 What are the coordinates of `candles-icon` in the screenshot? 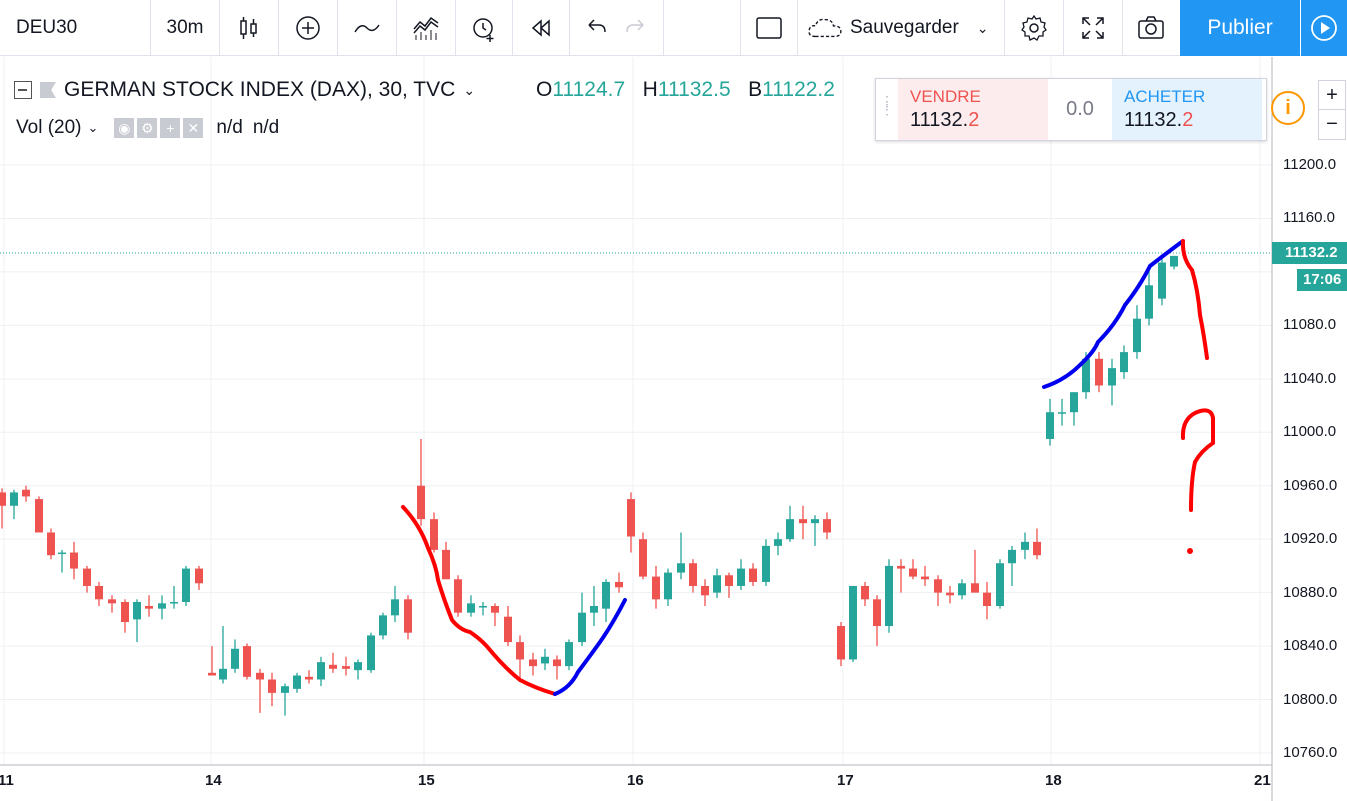 It's located at (249, 28).